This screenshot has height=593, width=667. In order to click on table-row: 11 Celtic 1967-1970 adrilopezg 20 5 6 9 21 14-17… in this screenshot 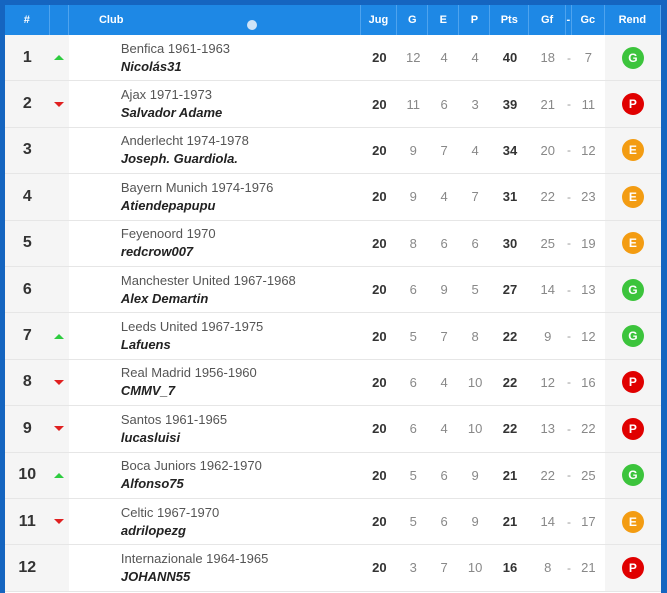, I will do `click(333, 522)`.